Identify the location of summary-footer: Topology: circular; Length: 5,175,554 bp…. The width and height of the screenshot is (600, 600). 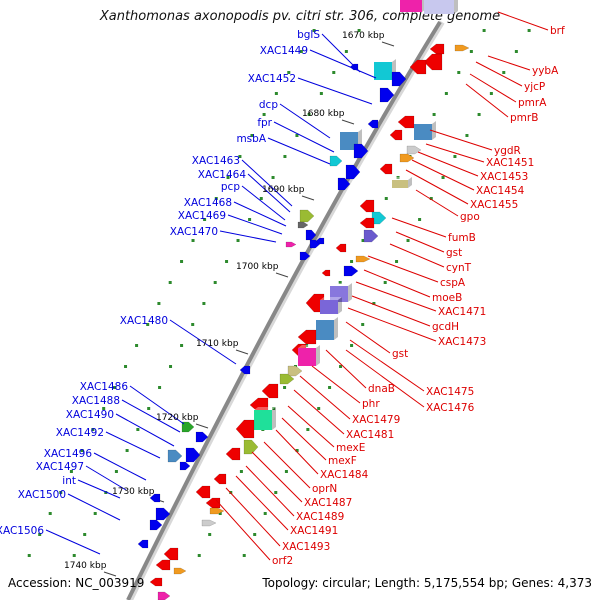
(427, 583).